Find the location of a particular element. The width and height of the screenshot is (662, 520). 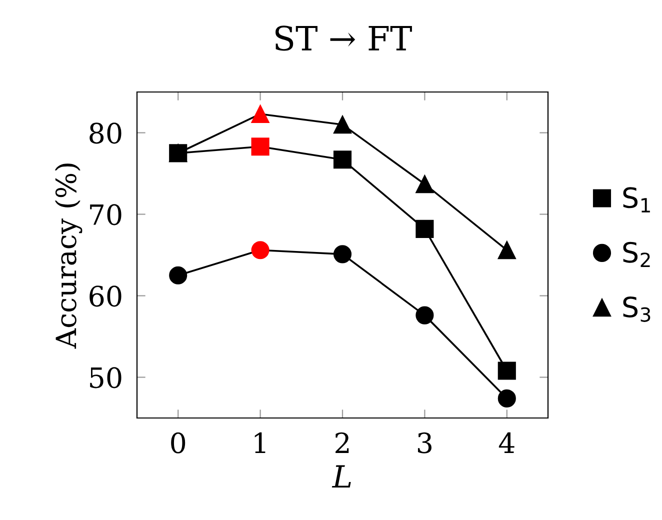

y-axis-title: Accuracy (%) is located at coordinates (68, 256).